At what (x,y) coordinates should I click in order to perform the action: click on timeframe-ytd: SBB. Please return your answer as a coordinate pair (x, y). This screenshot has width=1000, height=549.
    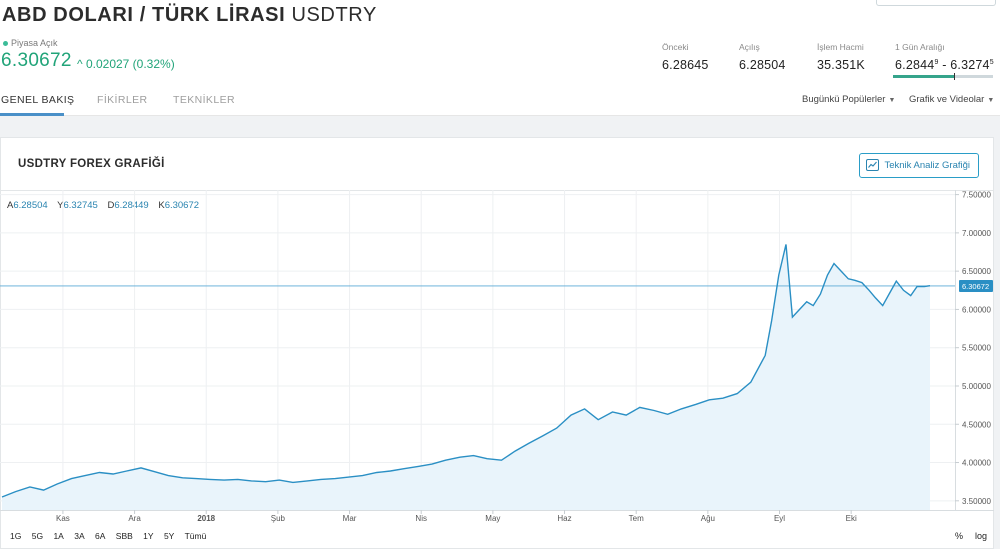
    Looking at the image, I should click on (124, 536).